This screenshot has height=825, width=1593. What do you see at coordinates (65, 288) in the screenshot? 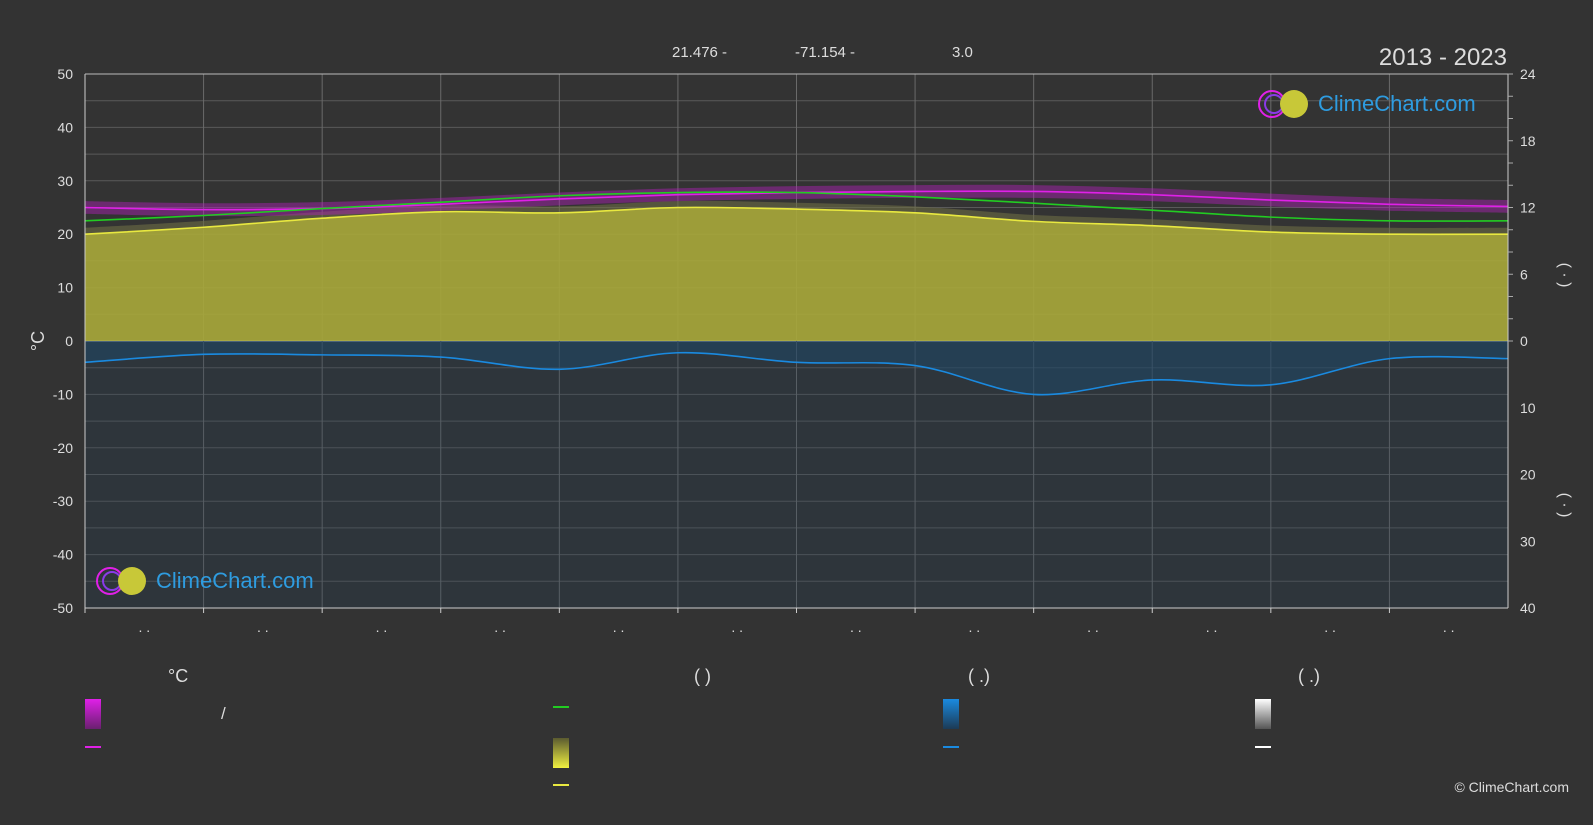
I see `y-tick-label: 10` at bounding box center [65, 288].